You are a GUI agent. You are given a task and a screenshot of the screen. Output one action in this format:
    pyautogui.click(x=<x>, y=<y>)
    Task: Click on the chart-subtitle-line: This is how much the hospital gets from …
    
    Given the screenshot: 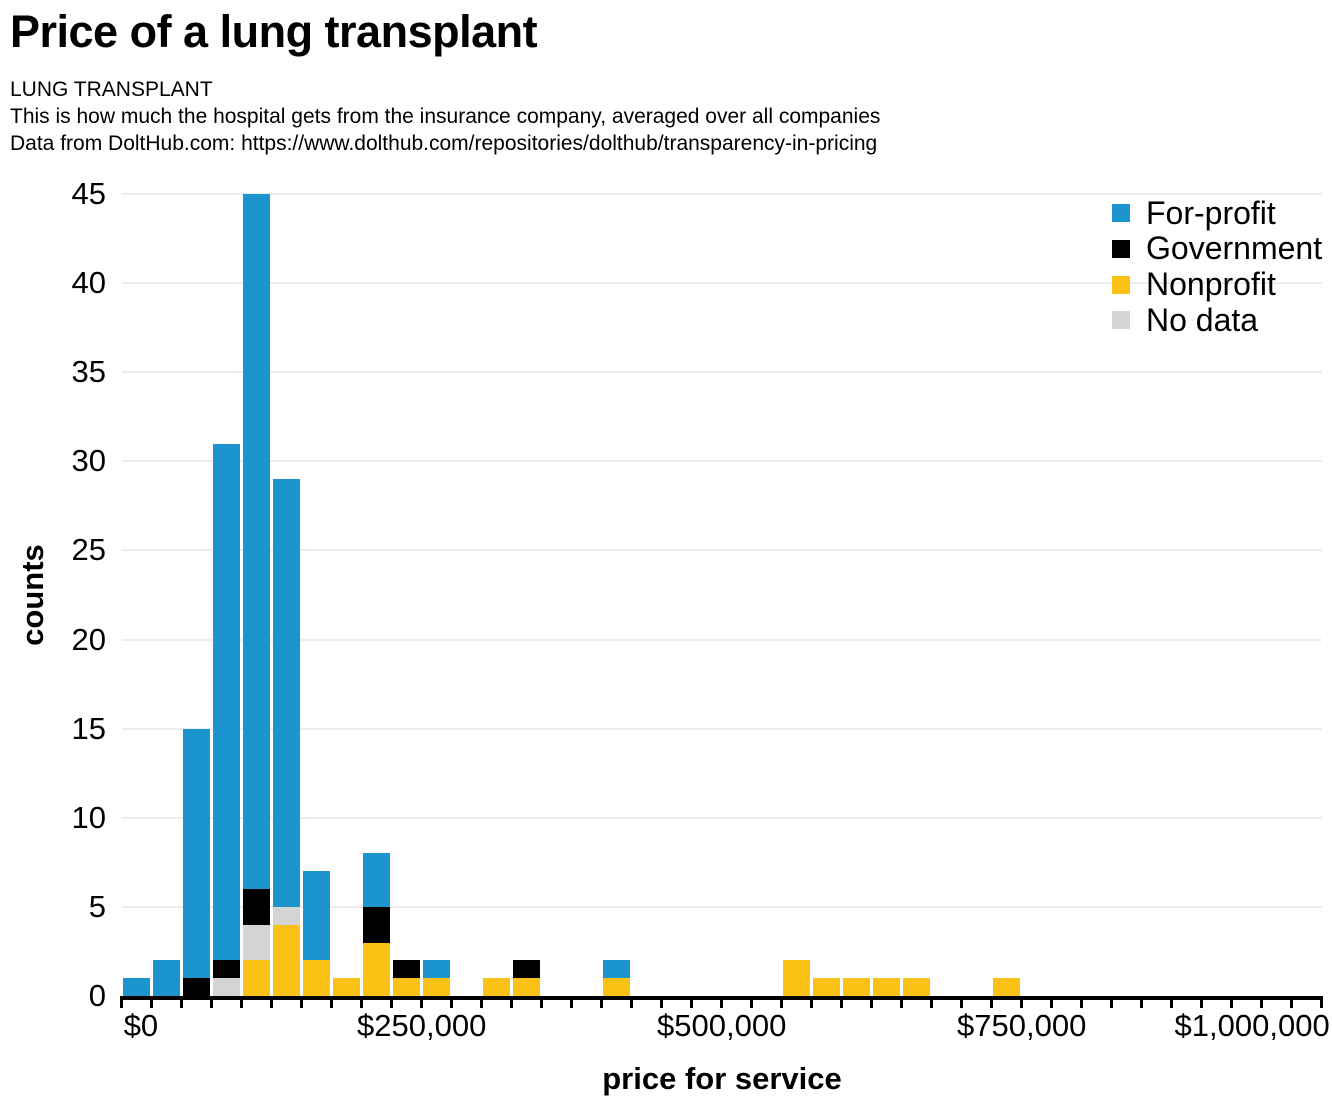 What is the action you would take?
    pyautogui.click(x=445, y=116)
    